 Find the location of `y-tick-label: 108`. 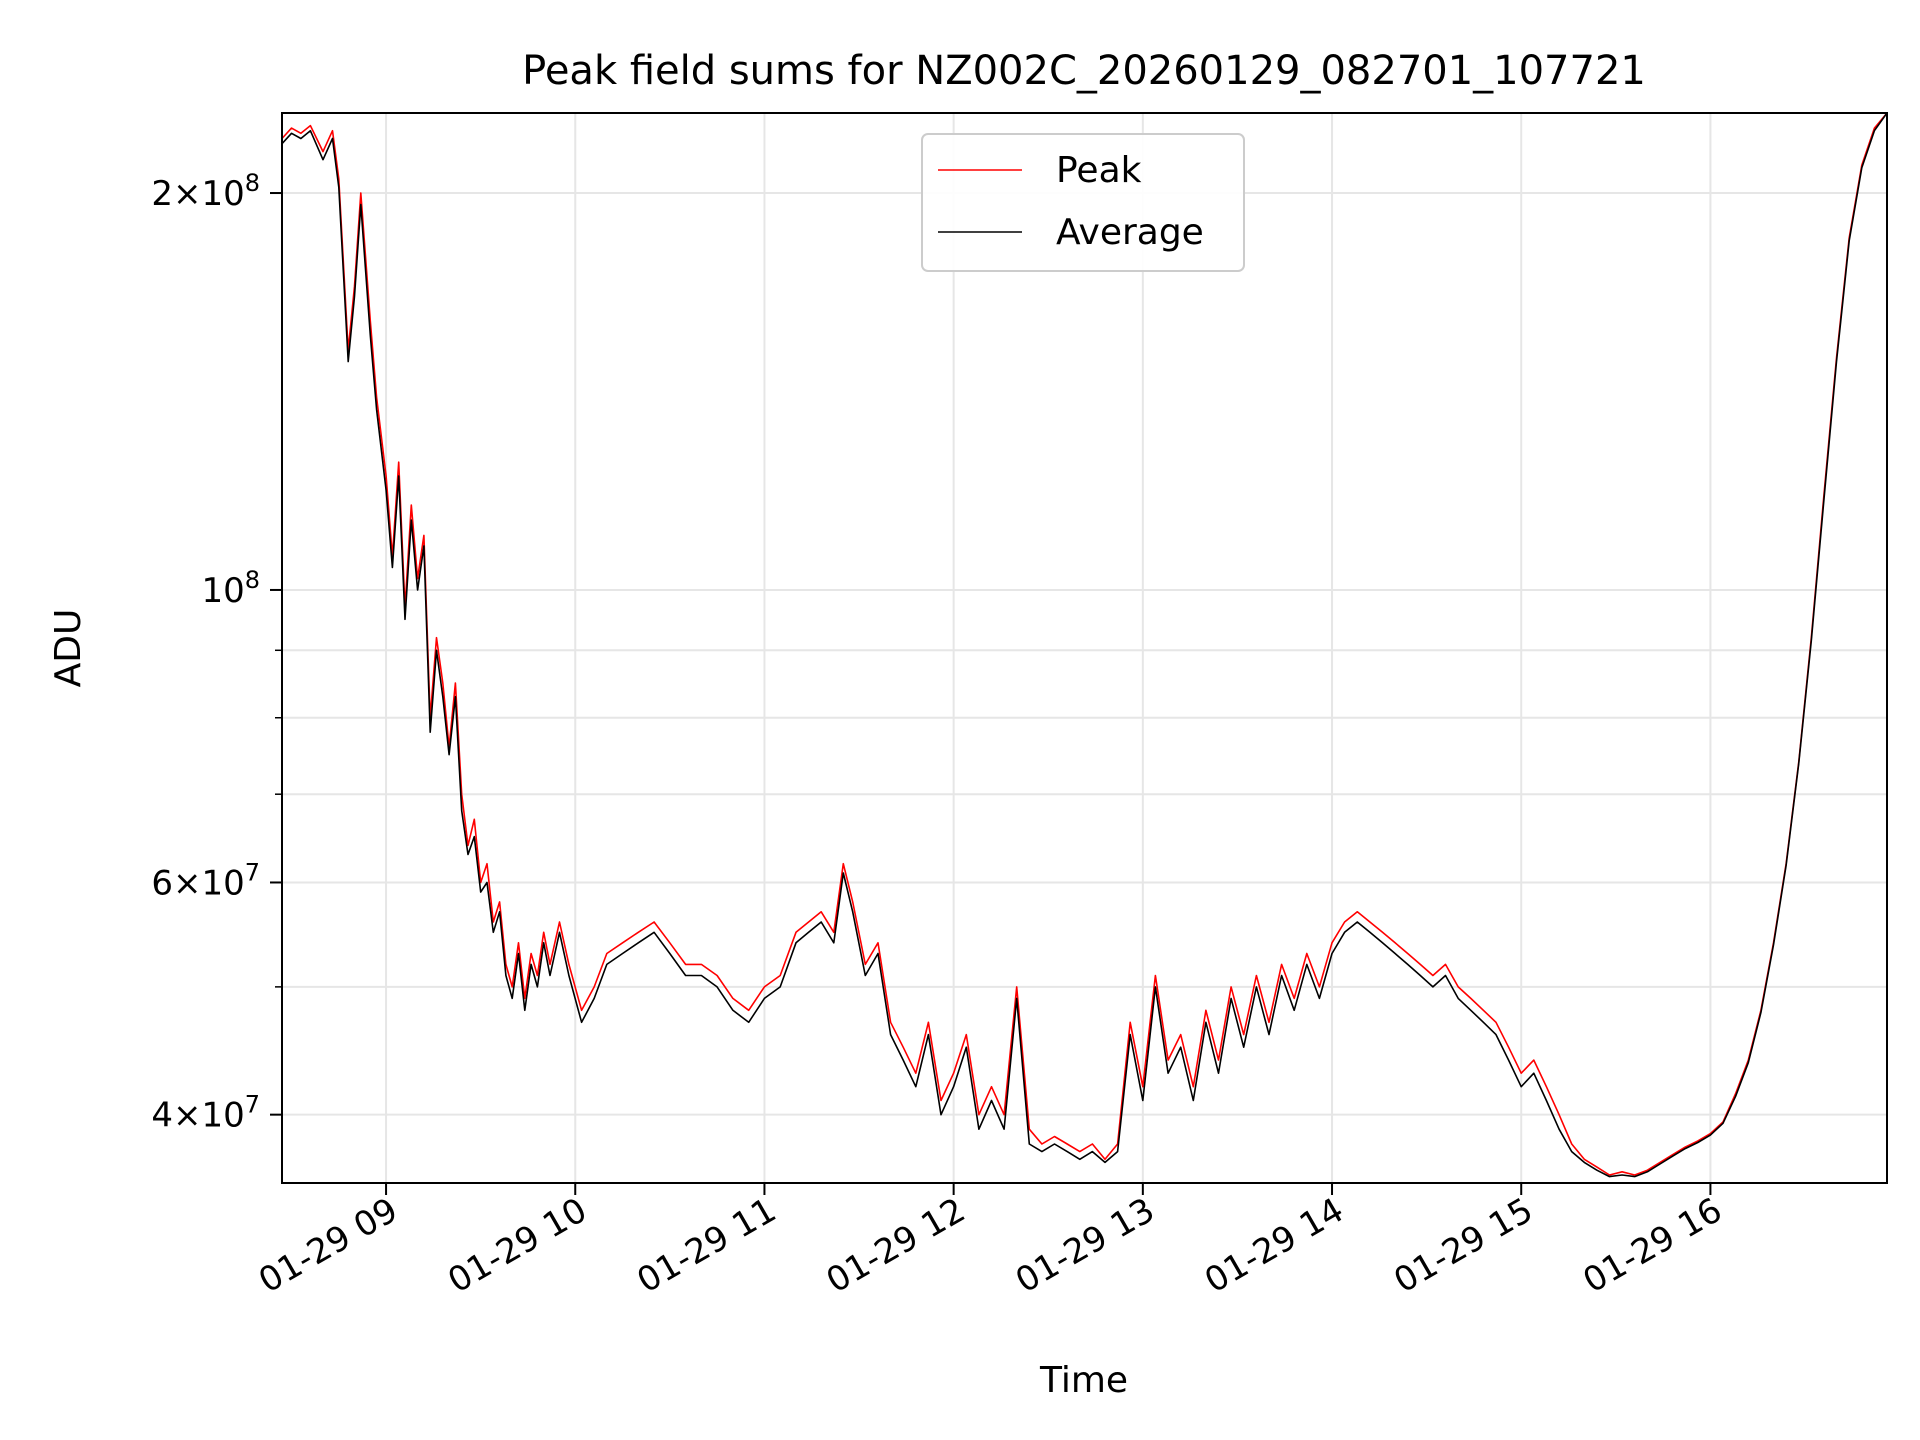

y-tick-label: 108 is located at coordinates (230, 588).